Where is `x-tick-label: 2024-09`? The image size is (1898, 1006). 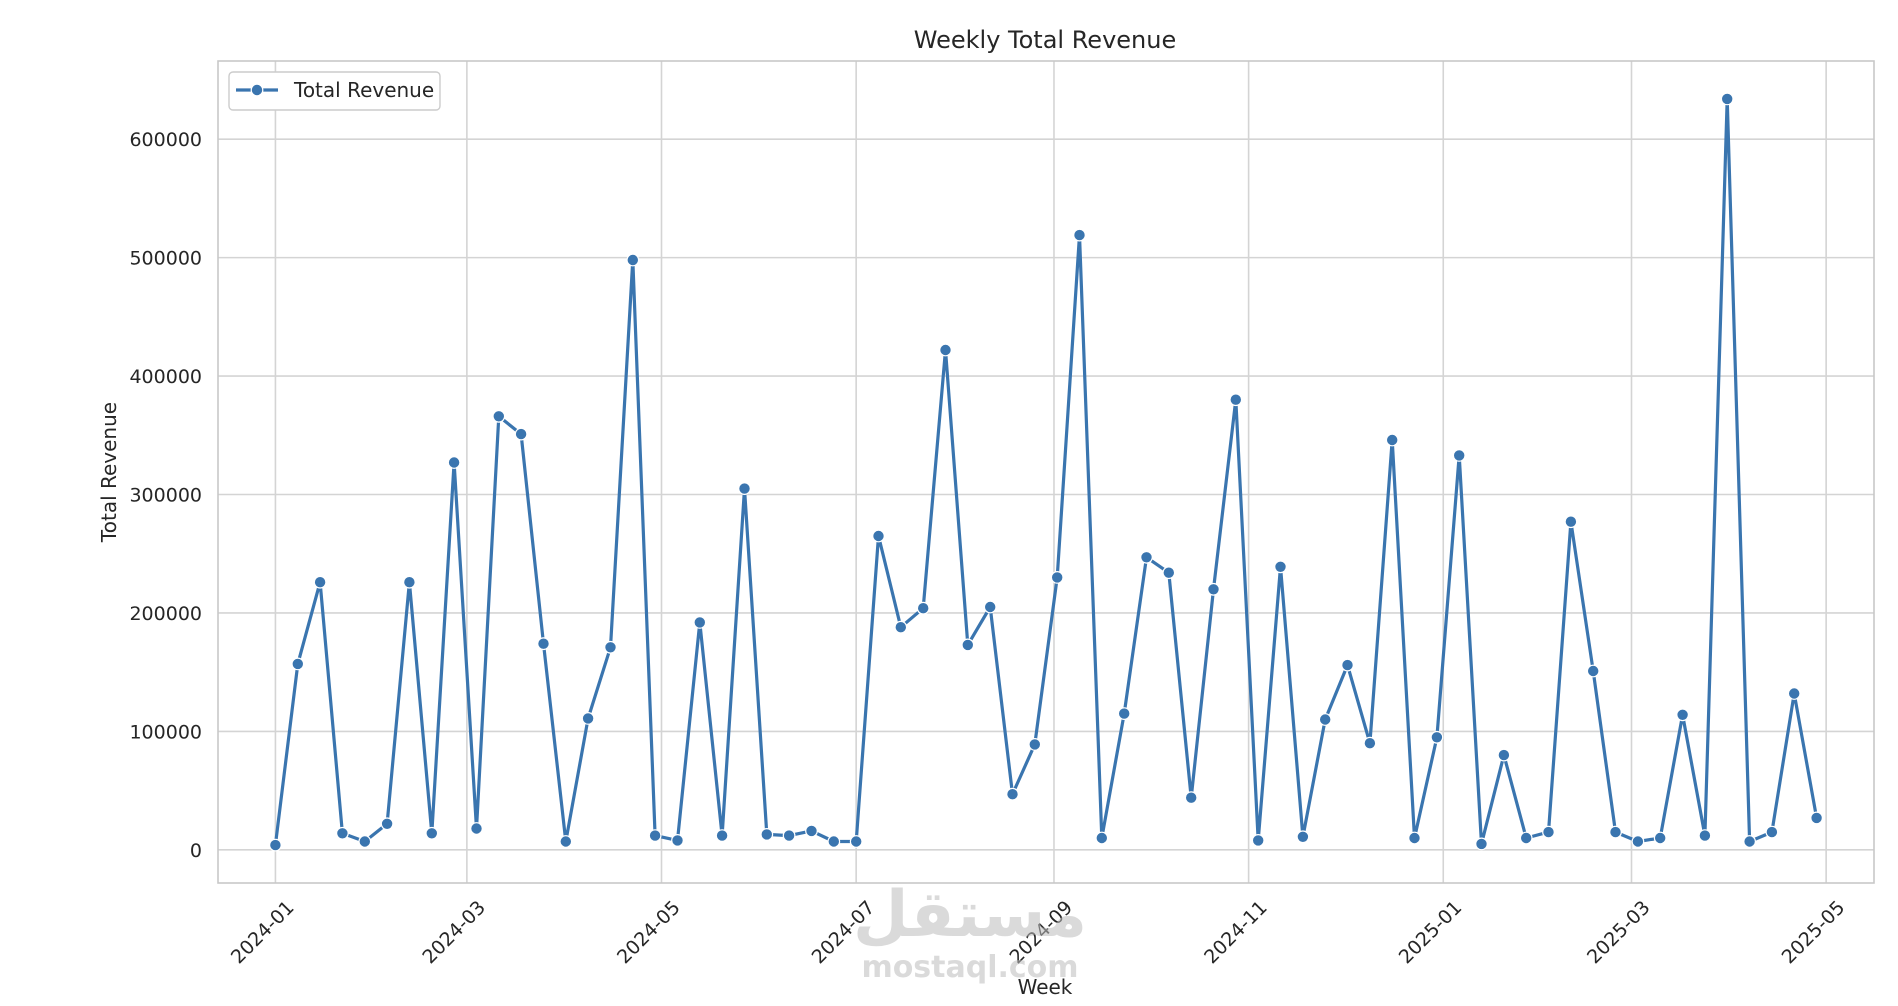 x-tick-label: 2024-09 is located at coordinates (1041, 933).